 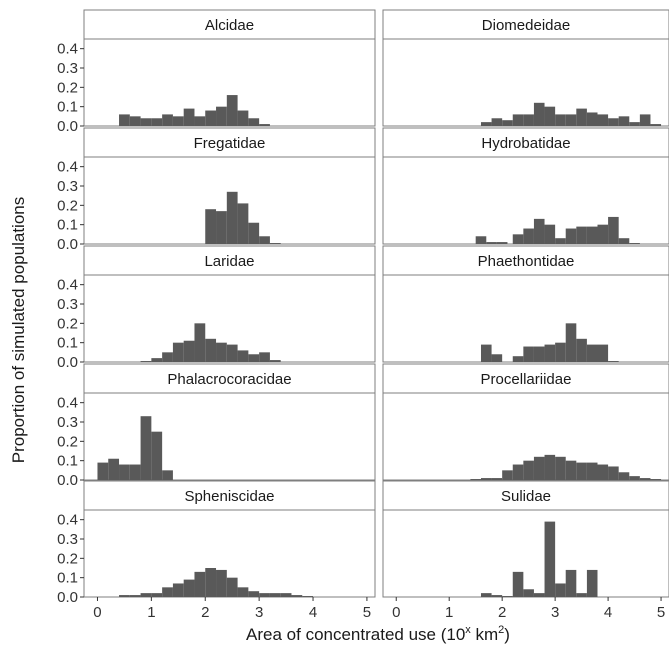 What do you see at coordinates (229, 539) in the screenshot?
I see `facet-spheniscidae: Spheniscidae` at bounding box center [229, 539].